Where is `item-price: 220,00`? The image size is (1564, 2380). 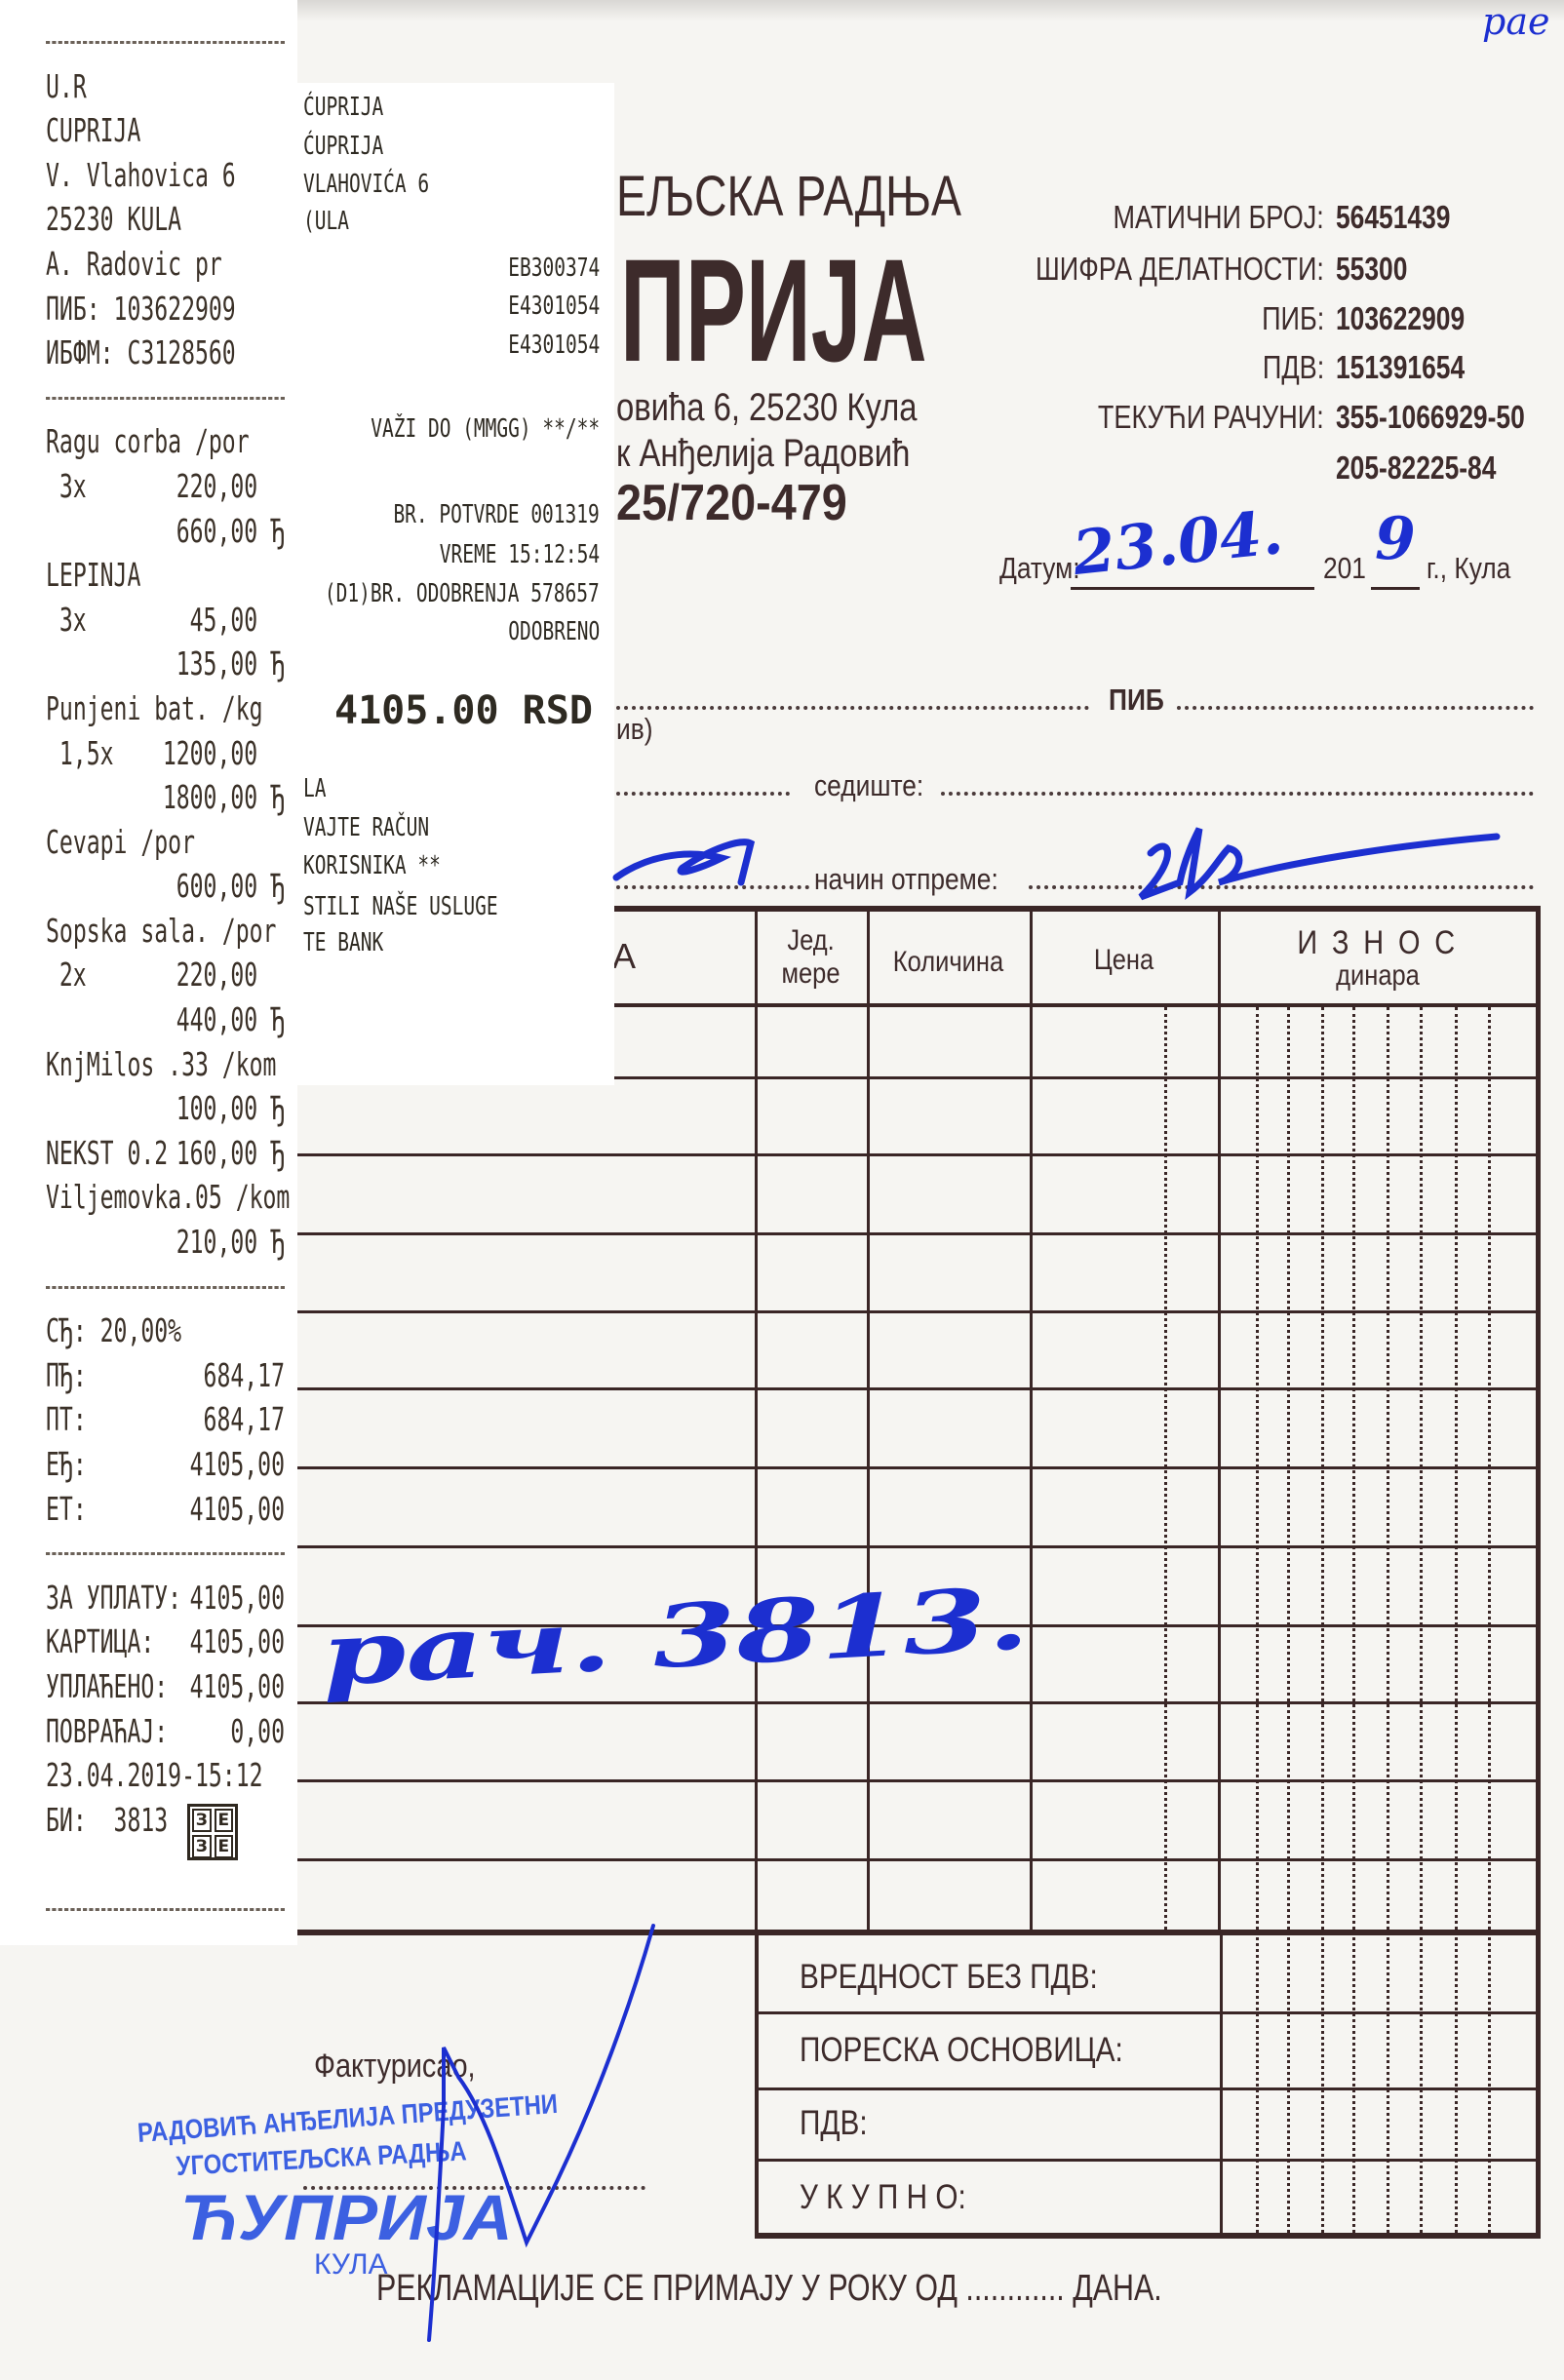 item-price: 220,00 is located at coordinates (217, 975).